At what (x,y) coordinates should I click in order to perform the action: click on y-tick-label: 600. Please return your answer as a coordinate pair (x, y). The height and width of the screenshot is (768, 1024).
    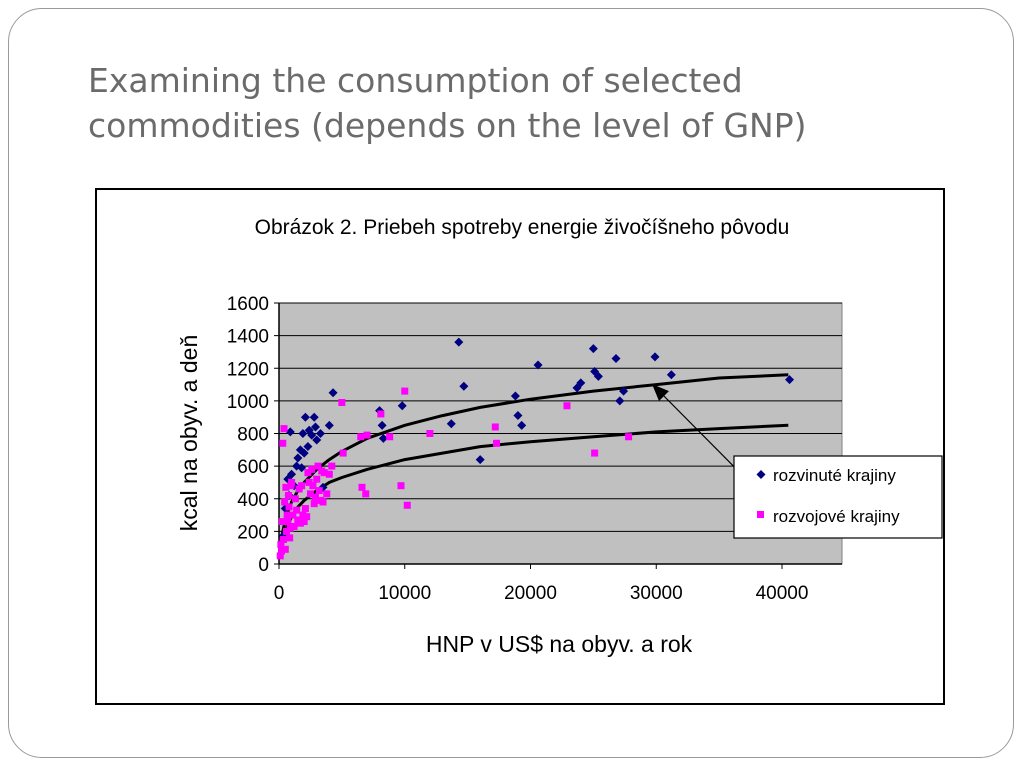
    Looking at the image, I should click on (253, 467).